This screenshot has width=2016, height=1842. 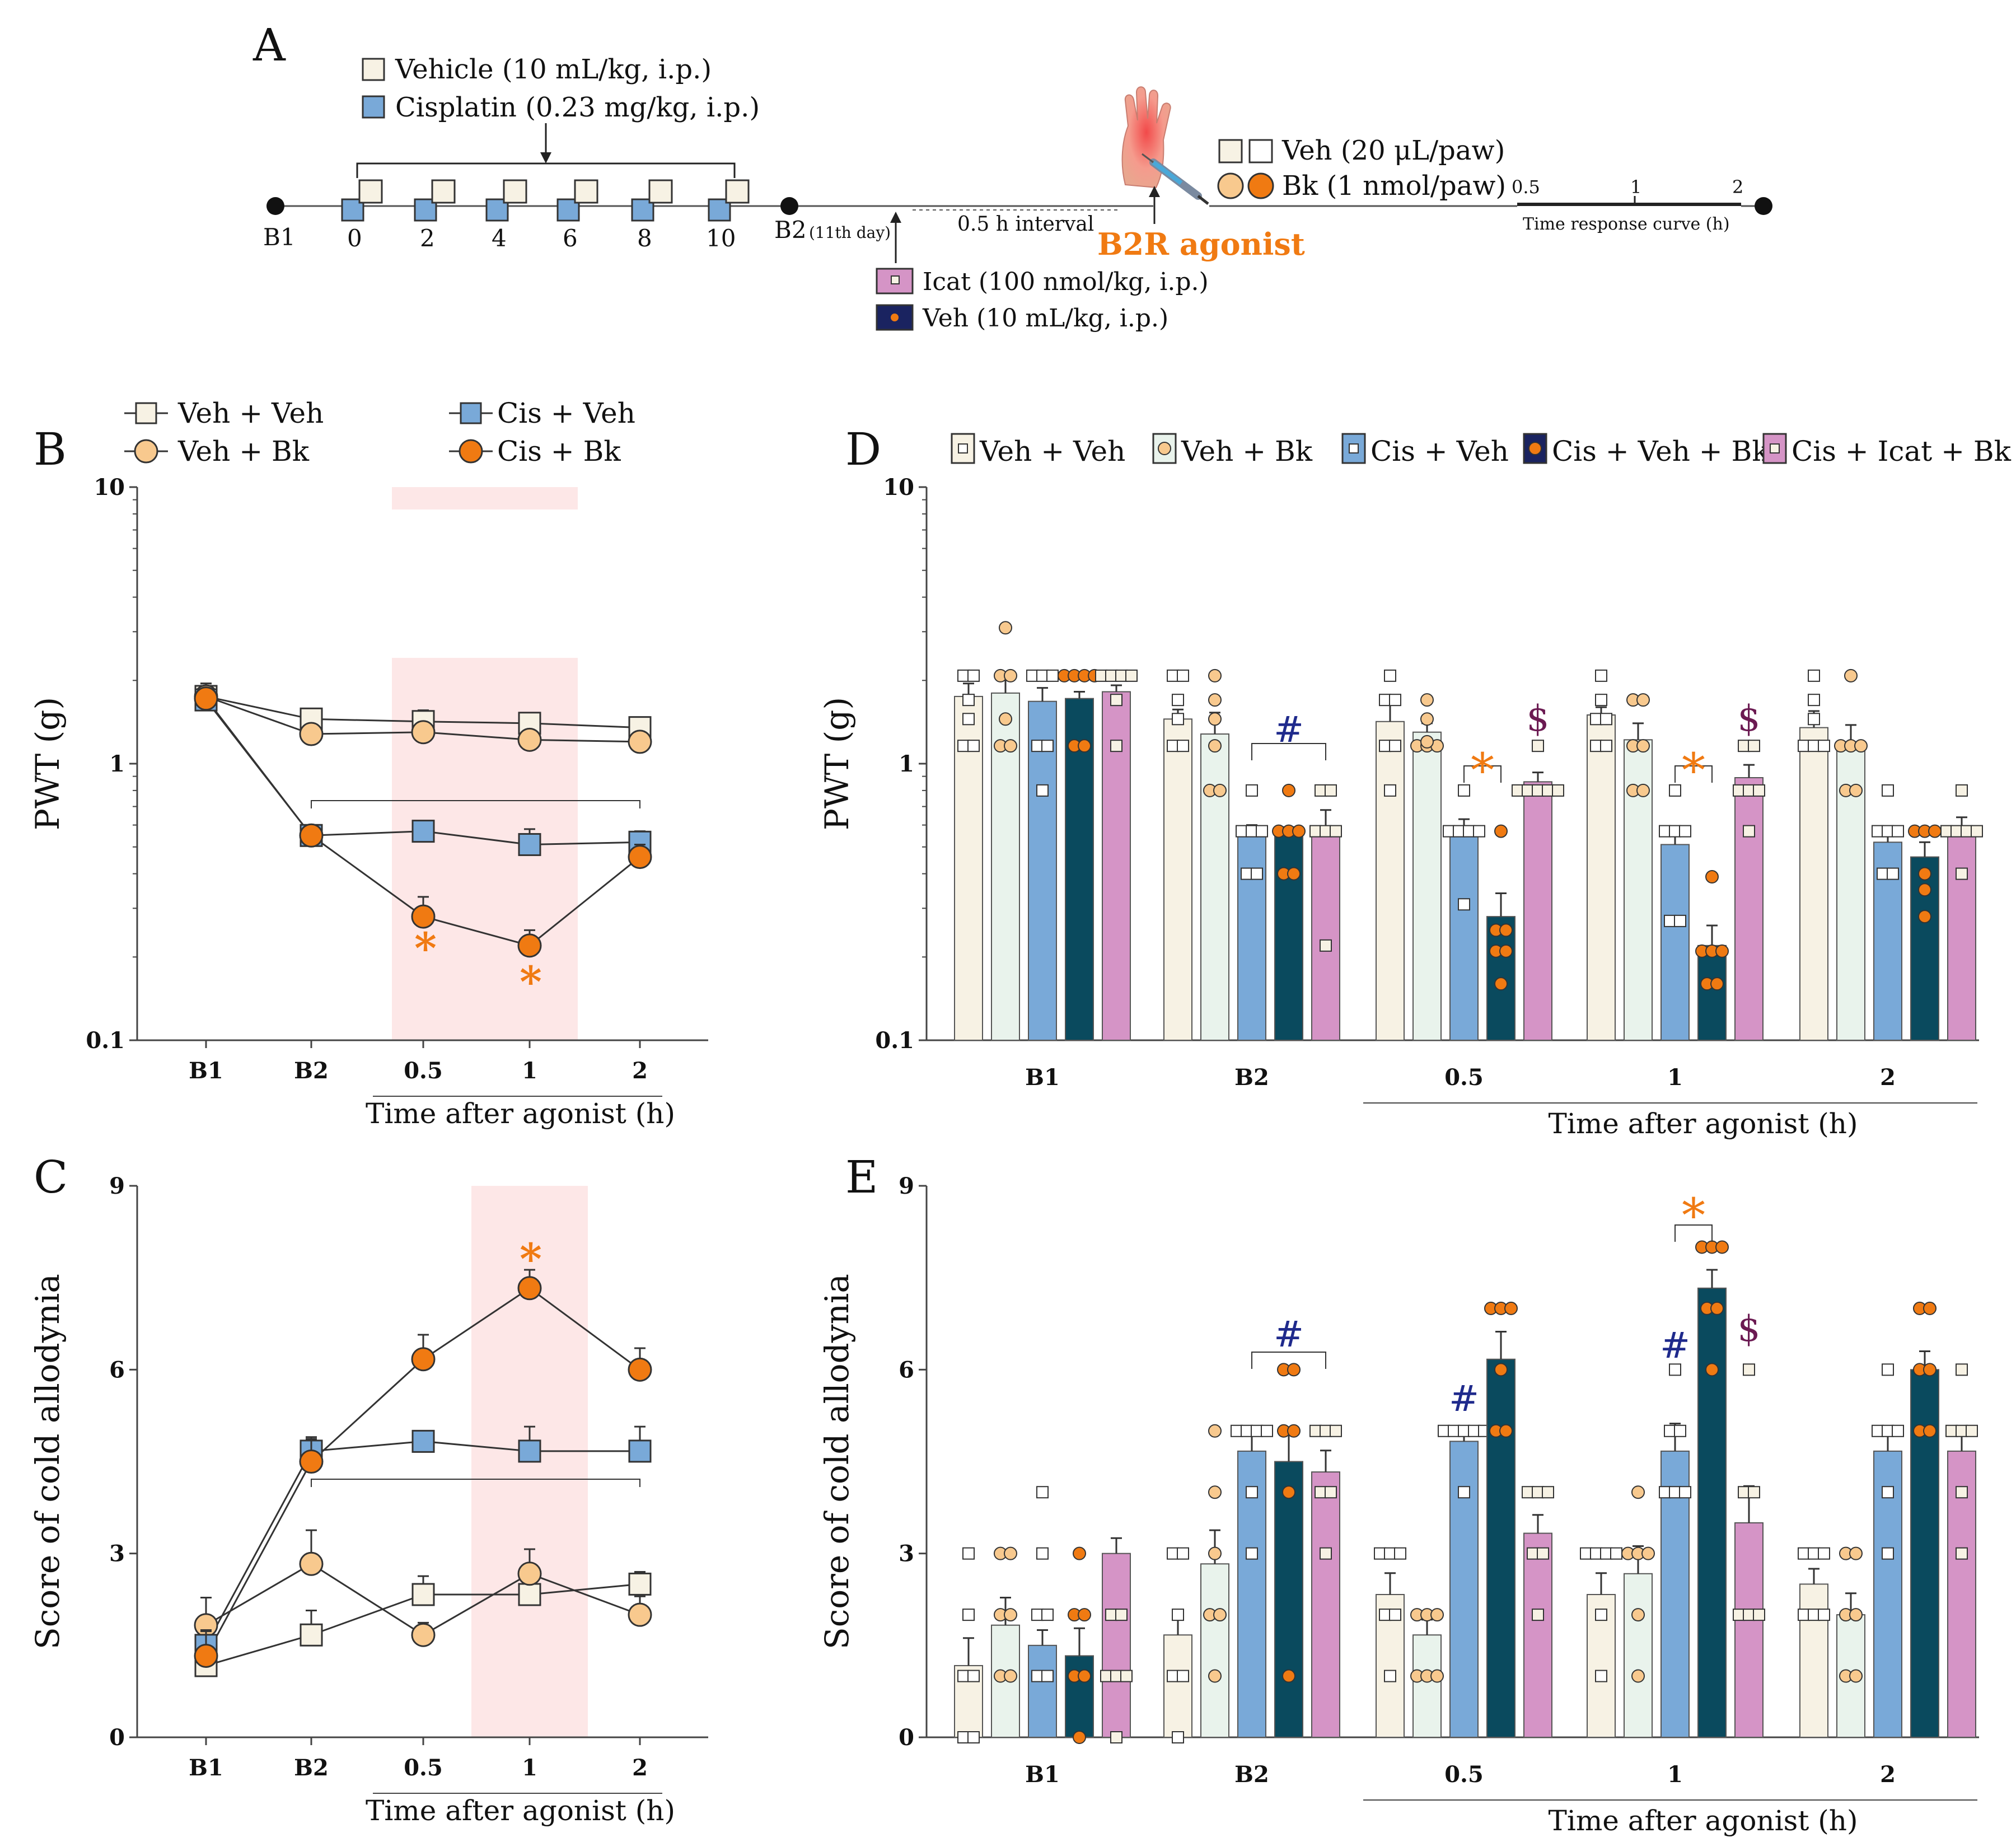 What do you see at coordinates (906, 1186) in the screenshot?
I see `panel-e-y-tick-label: 9` at bounding box center [906, 1186].